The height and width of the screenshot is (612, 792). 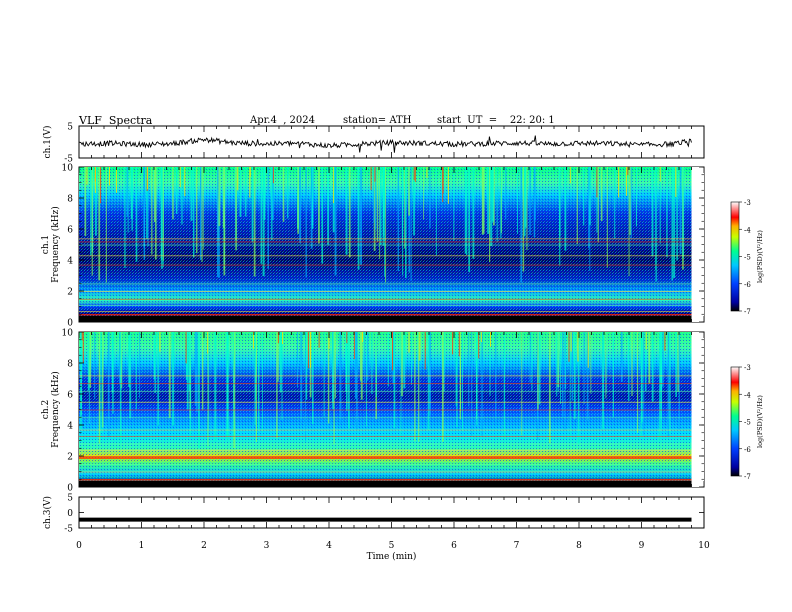 What do you see at coordinates (116, 120) in the screenshot?
I see `figure-title: VLF Spectra` at bounding box center [116, 120].